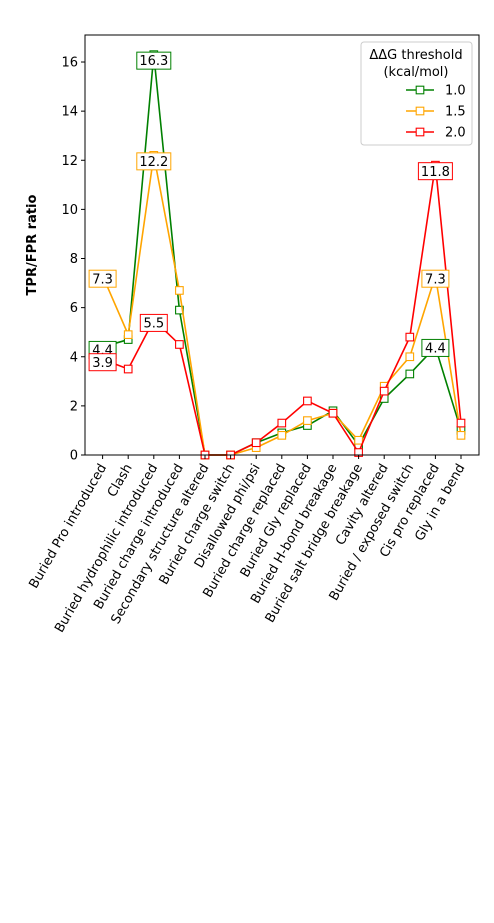  I want to click on data-label-text: 11.8, so click(435, 172).